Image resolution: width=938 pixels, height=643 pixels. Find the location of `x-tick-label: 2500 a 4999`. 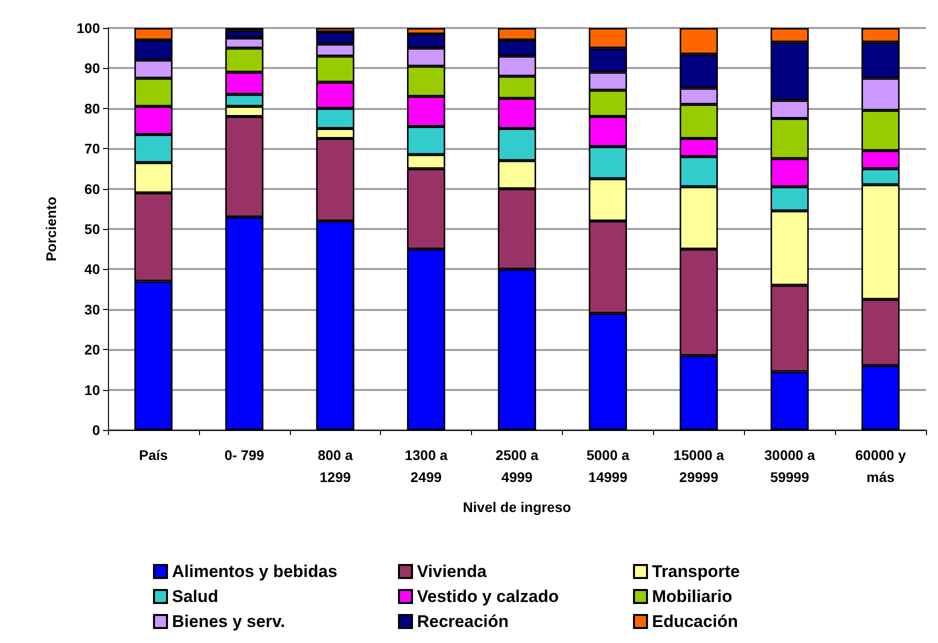

x-tick-label: 2500 a 4999 is located at coordinates (517, 466).